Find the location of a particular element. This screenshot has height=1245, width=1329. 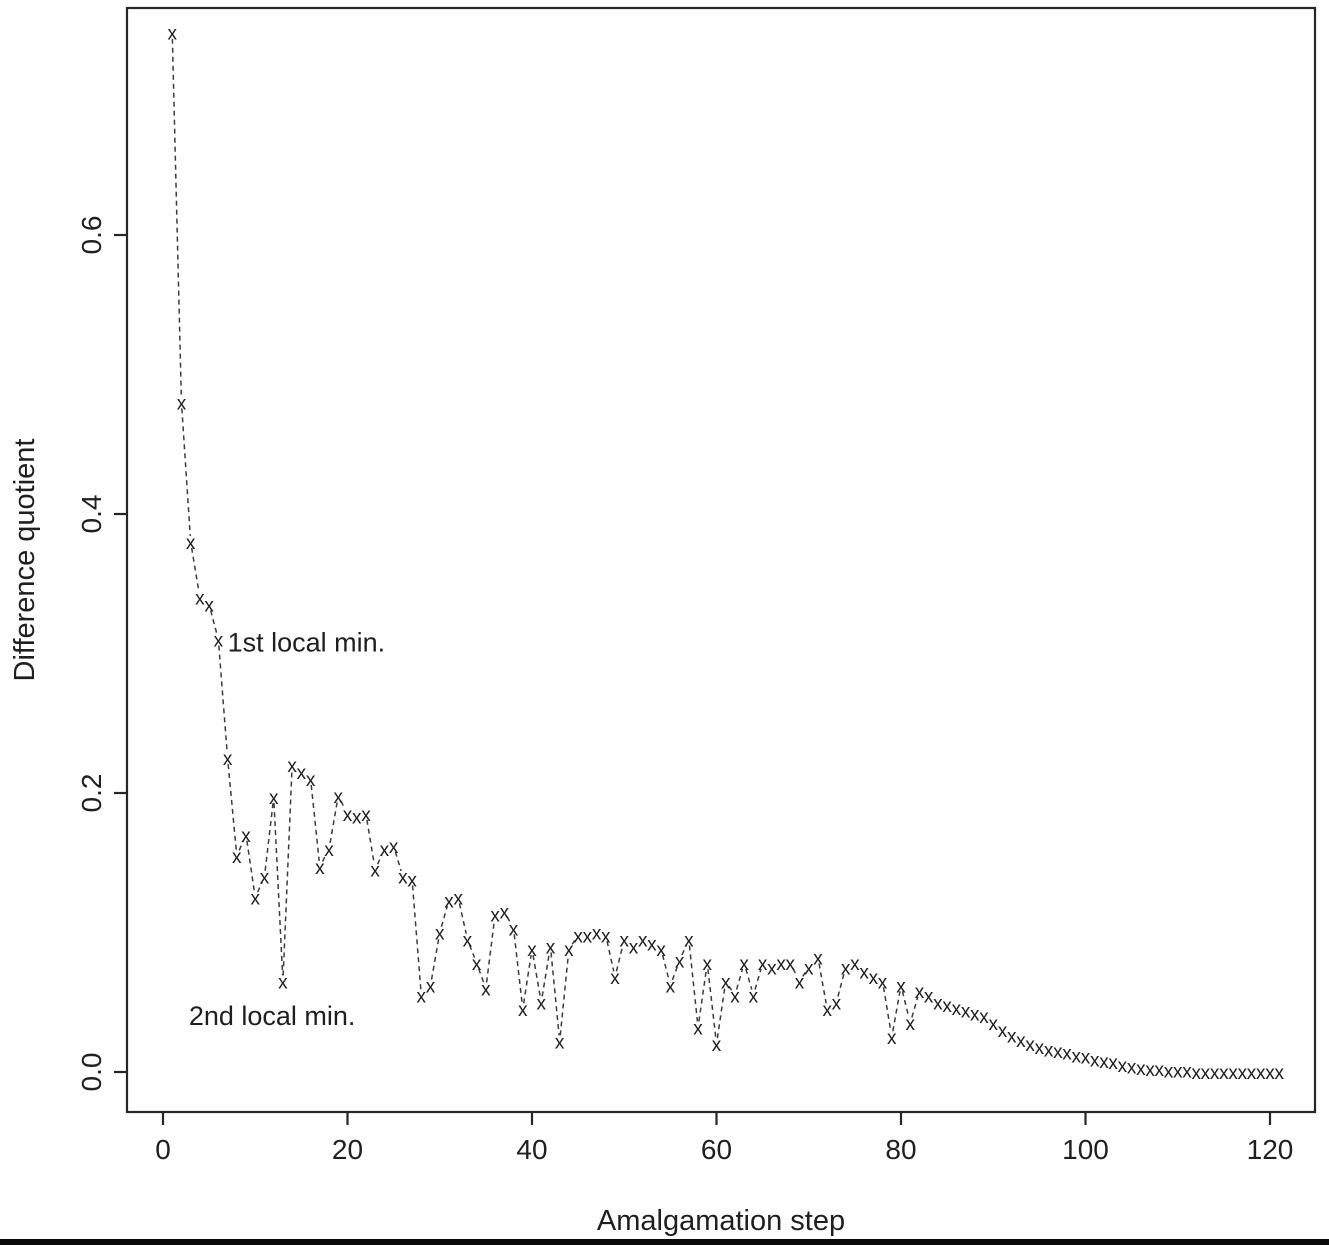

x-axis-tick-label: 80 is located at coordinates (900, 1149).